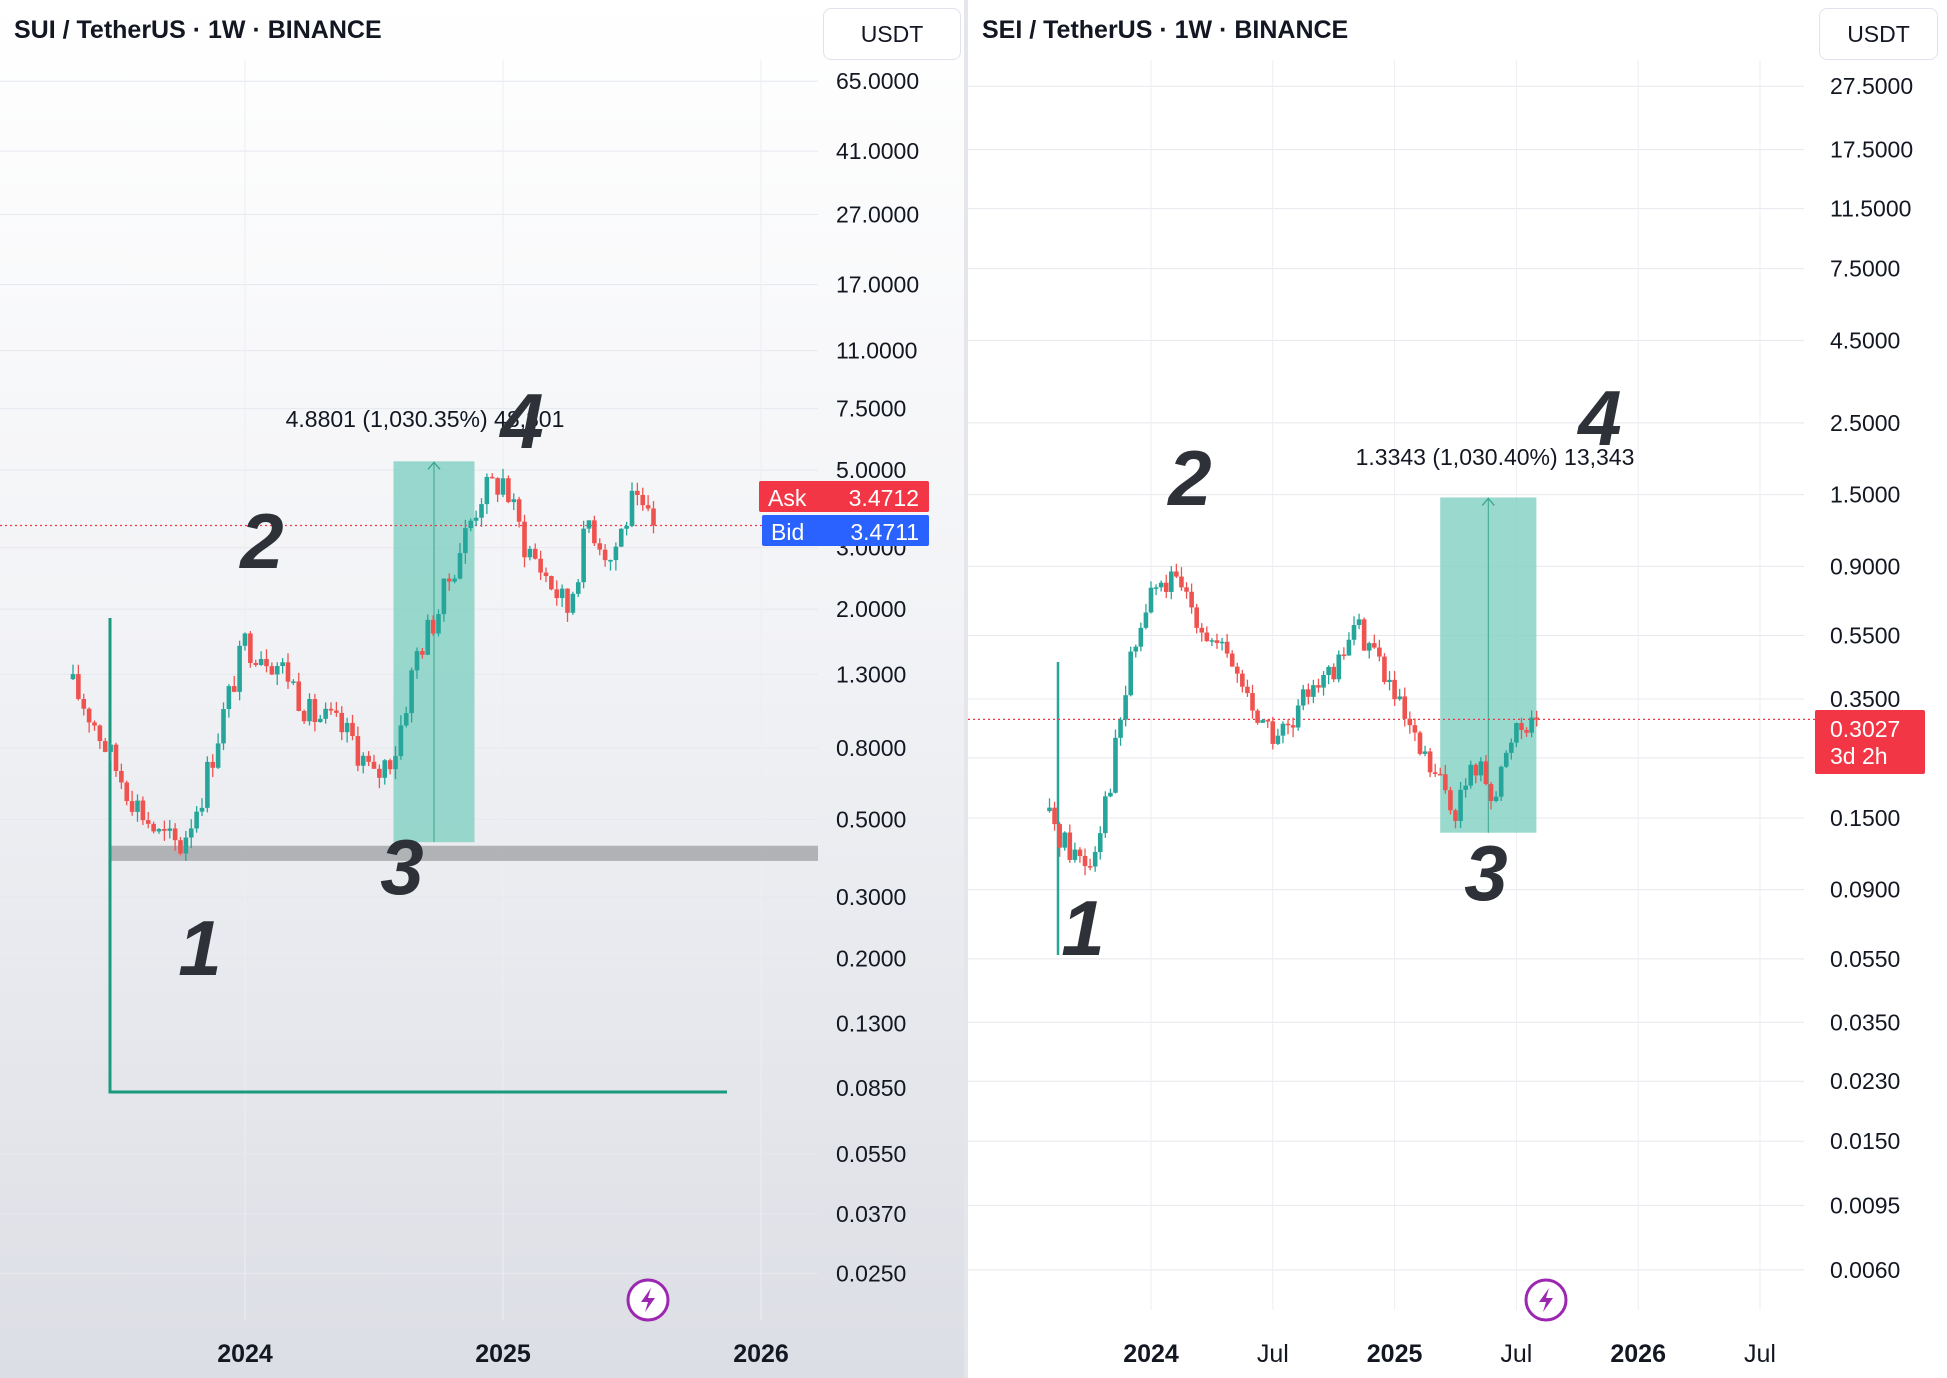 This screenshot has height=1378, width=1947. I want to click on price-tick-label: 0.2000, so click(871, 958).